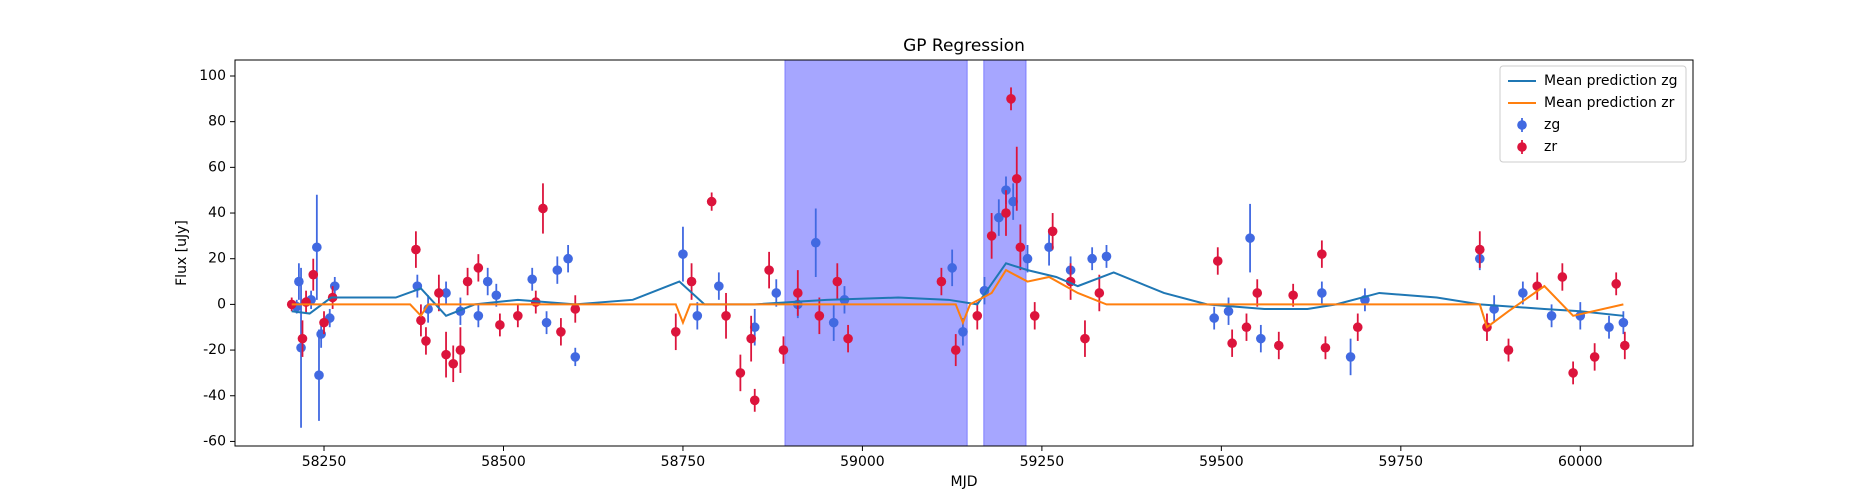 The image size is (1875, 500). What do you see at coordinates (683, 462) in the screenshot?
I see `x-tick-label: 58750` at bounding box center [683, 462].